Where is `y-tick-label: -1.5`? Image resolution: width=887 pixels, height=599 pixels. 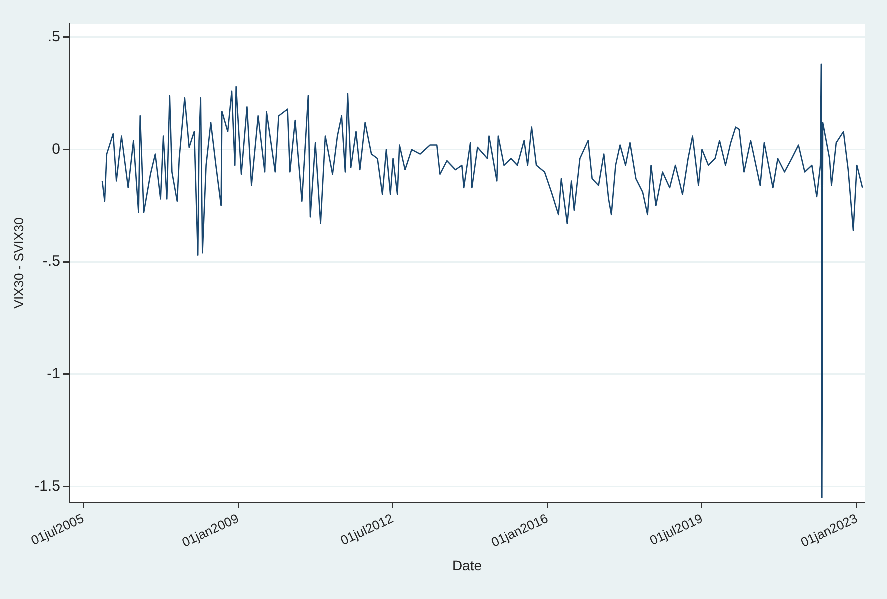 y-tick-label: -1.5 is located at coordinates (47, 486).